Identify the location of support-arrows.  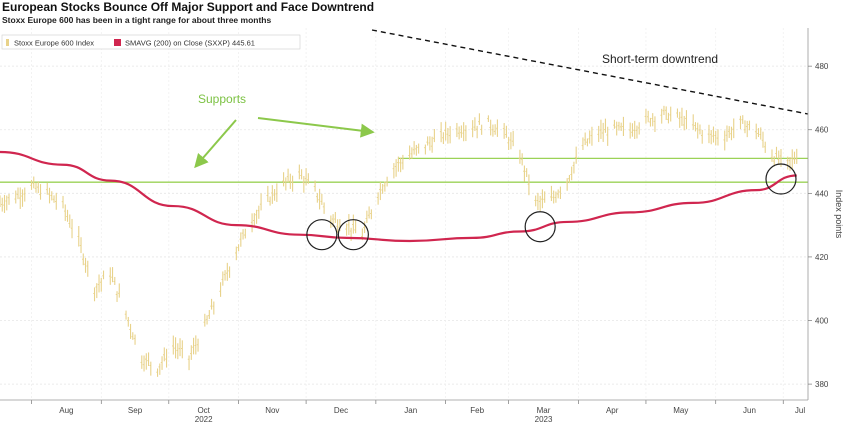
(284, 143).